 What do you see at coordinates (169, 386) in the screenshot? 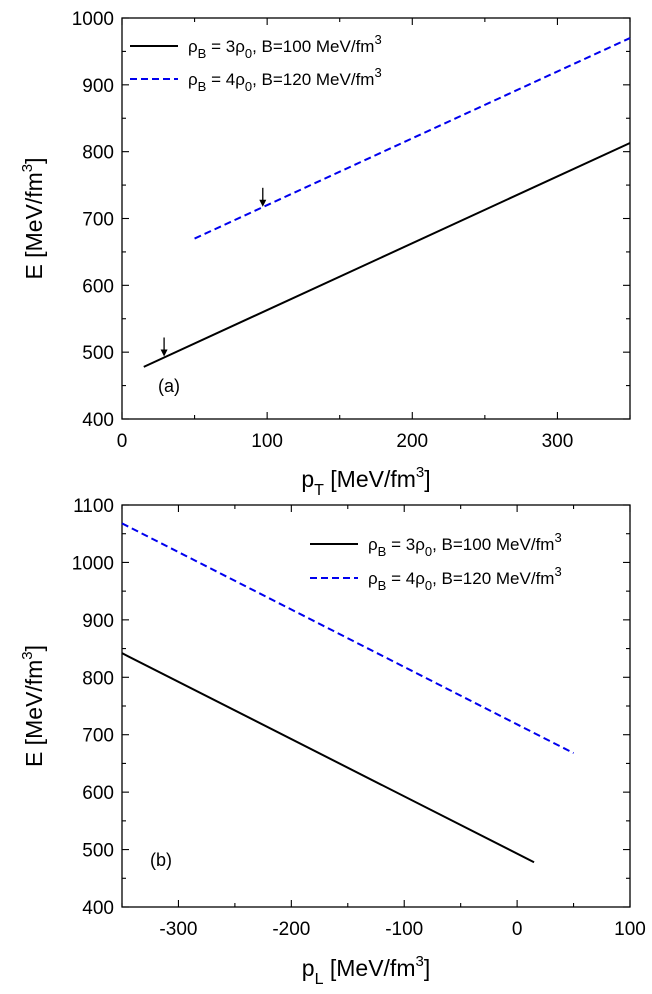
I see `panel-label: (a)` at bounding box center [169, 386].